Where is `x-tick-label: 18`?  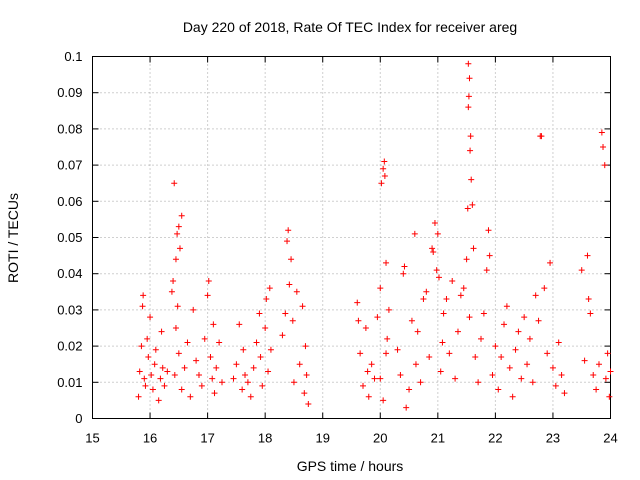
x-tick-label: 18 is located at coordinates (265, 438).